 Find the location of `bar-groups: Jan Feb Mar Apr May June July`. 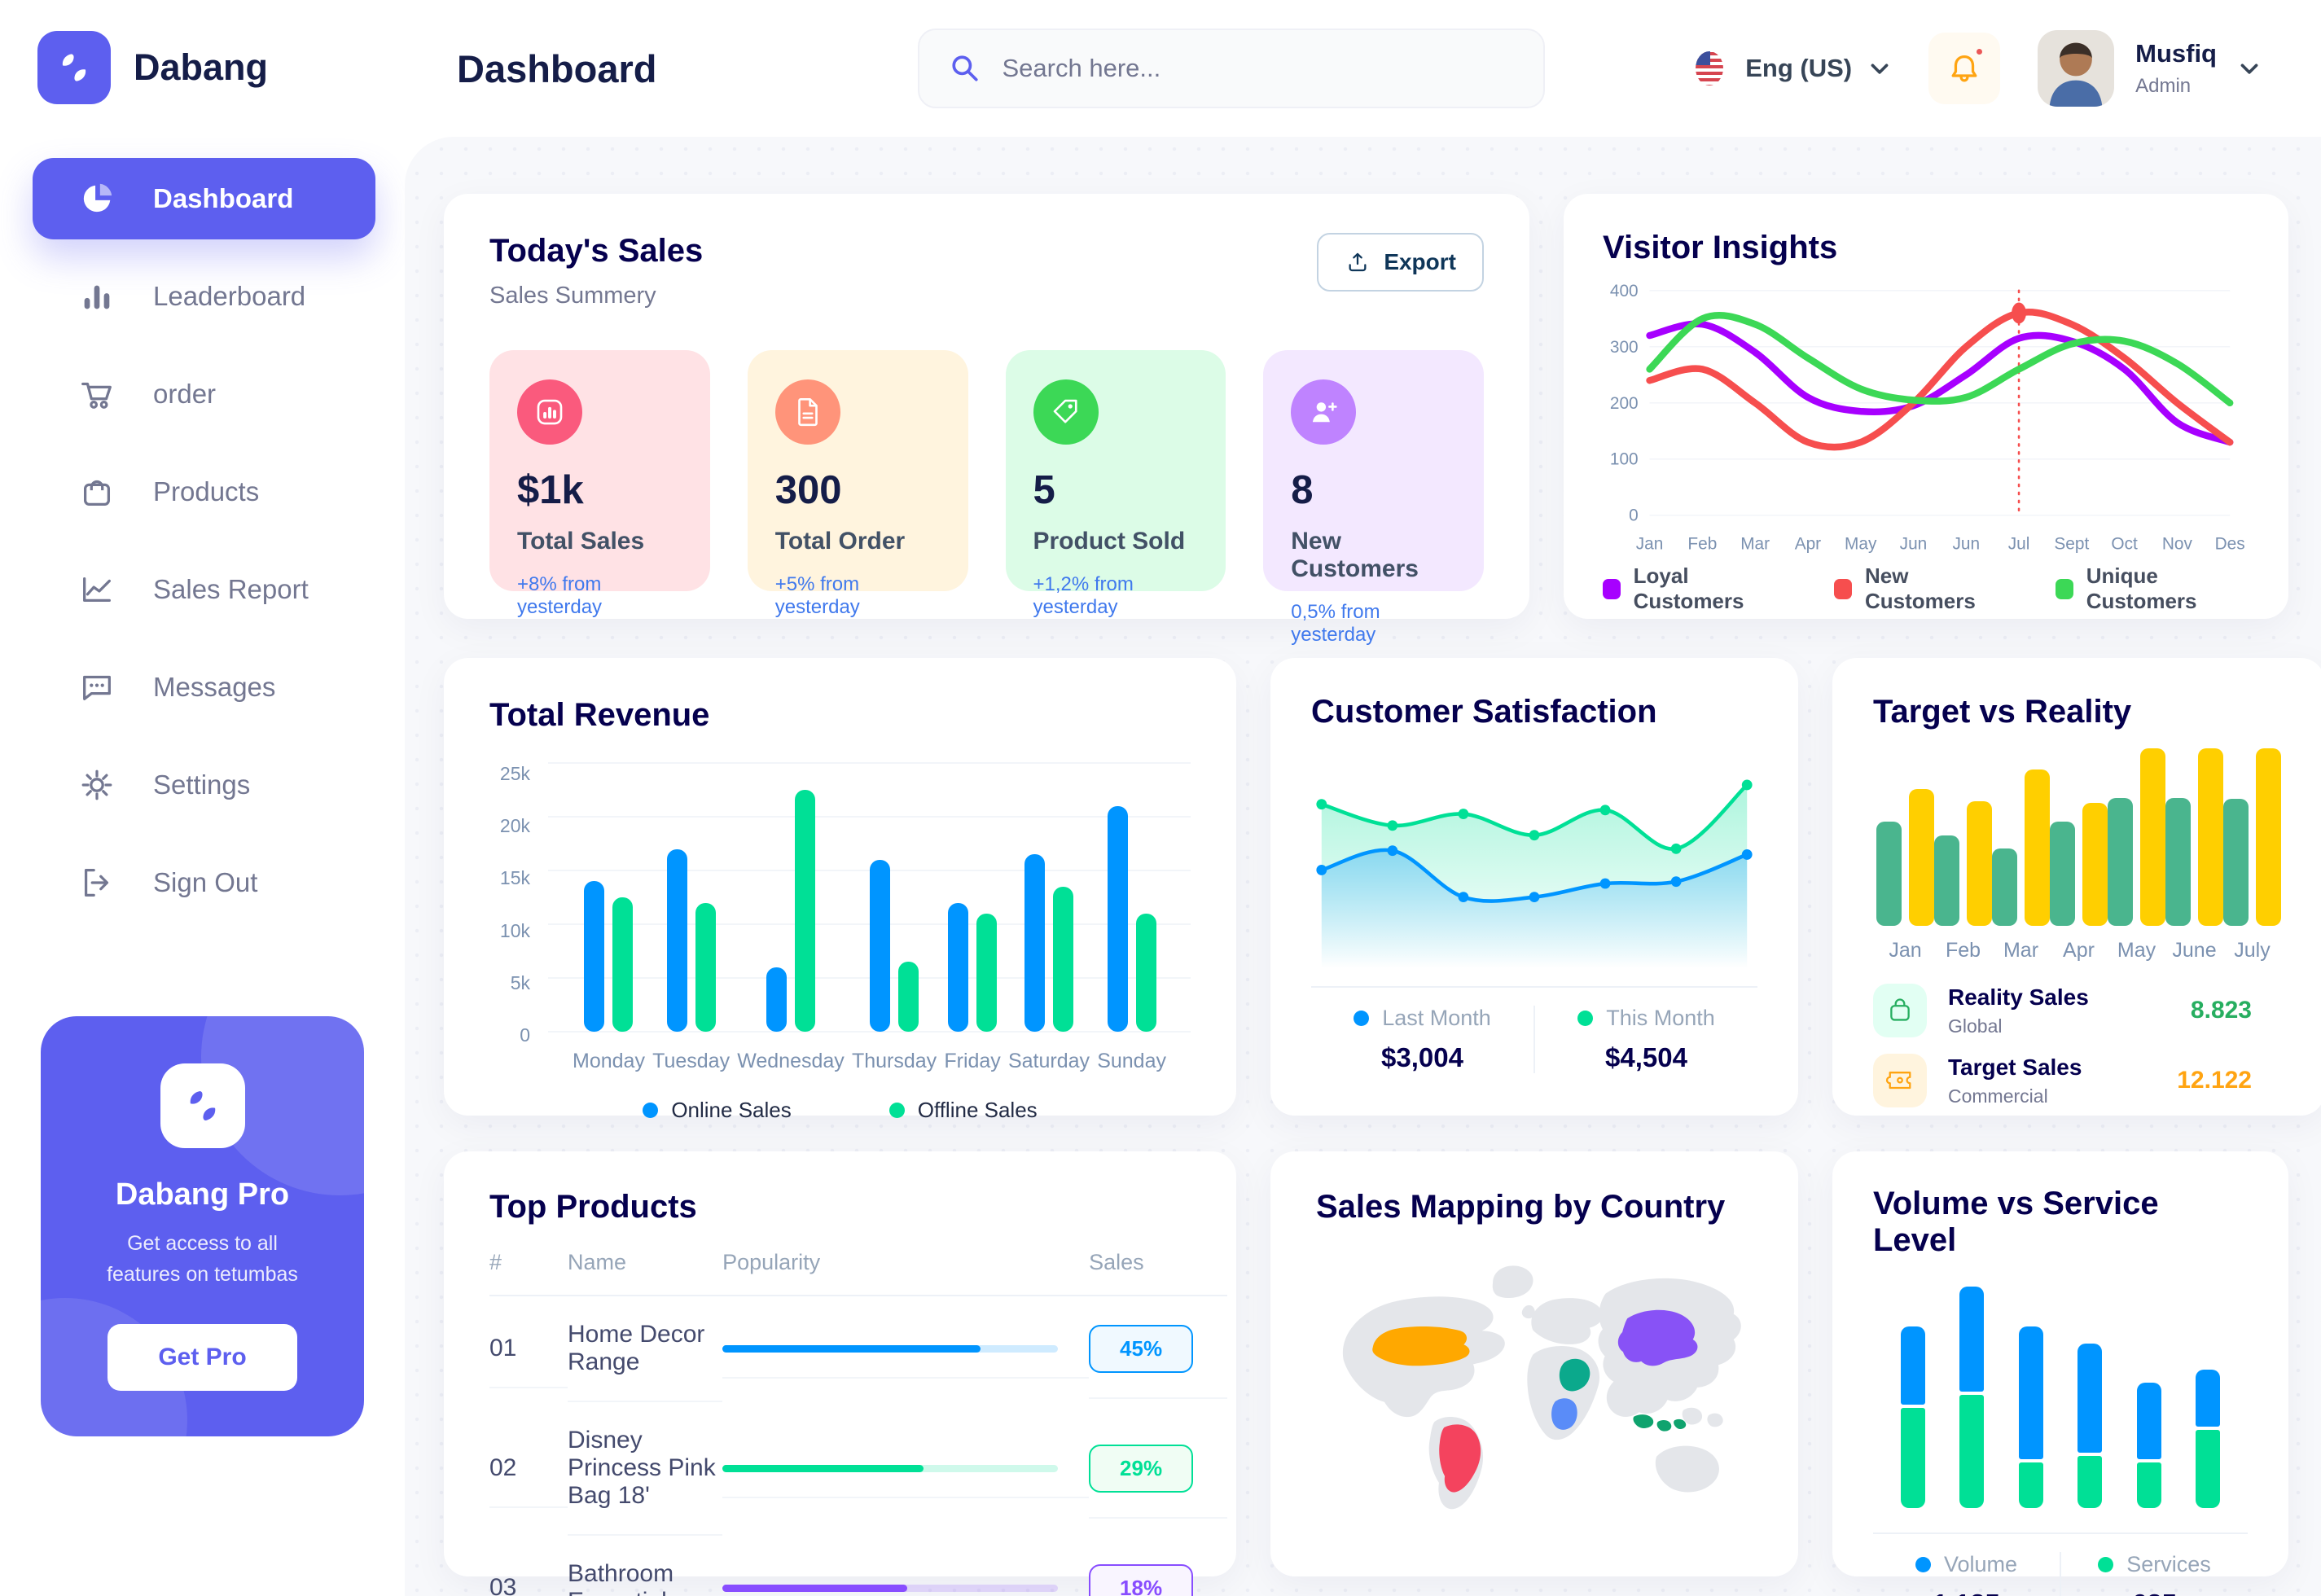

bar-groups: Jan Feb Mar Apr May June July is located at coordinates (2078, 855).